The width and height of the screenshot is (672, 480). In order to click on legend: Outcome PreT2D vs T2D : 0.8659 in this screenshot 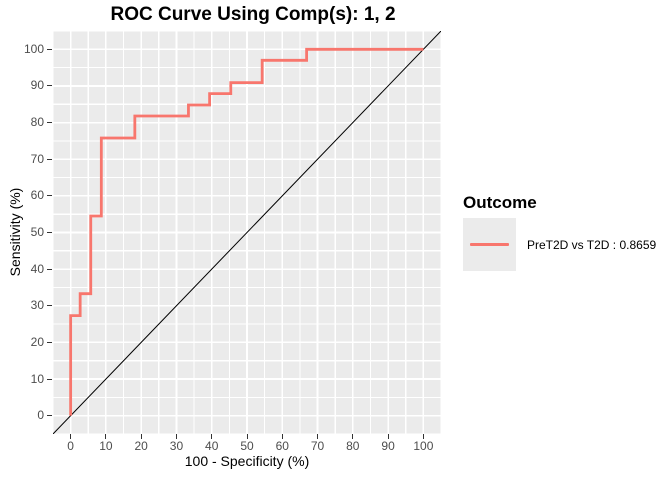, I will do `click(559, 232)`.